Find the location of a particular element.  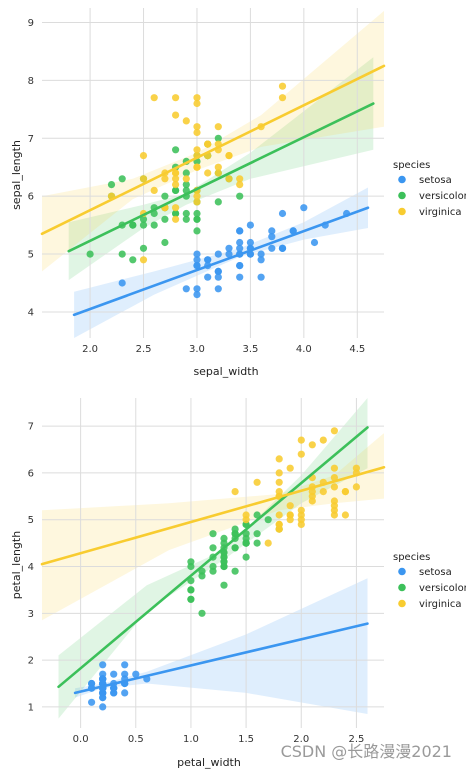

x-tick-label: 0.5 is located at coordinates (136, 739).